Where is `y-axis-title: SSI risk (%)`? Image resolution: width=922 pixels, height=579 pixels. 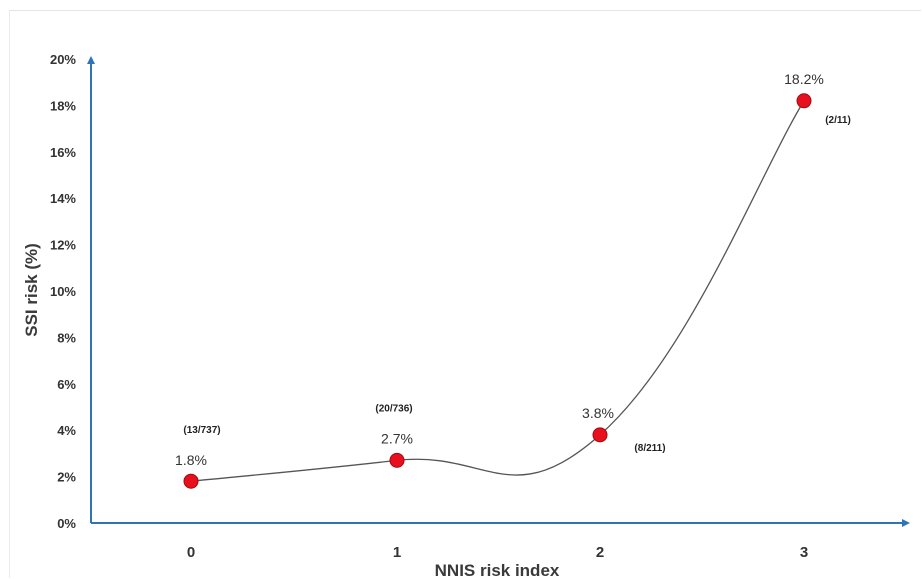
y-axis-title: SSI risk (%) is located at coordinates (31, 290).